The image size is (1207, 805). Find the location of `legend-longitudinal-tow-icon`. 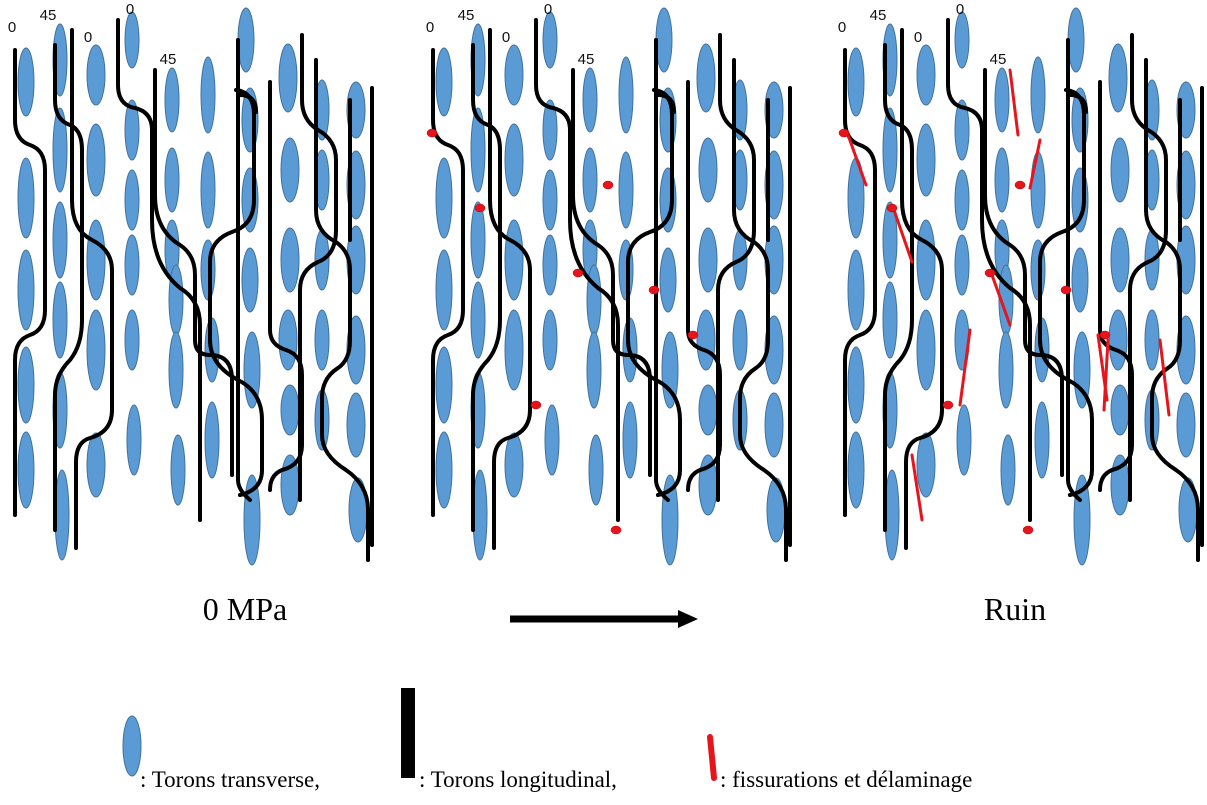

legend-longitudinal-tow-icon is located at coordinates (408, 733).